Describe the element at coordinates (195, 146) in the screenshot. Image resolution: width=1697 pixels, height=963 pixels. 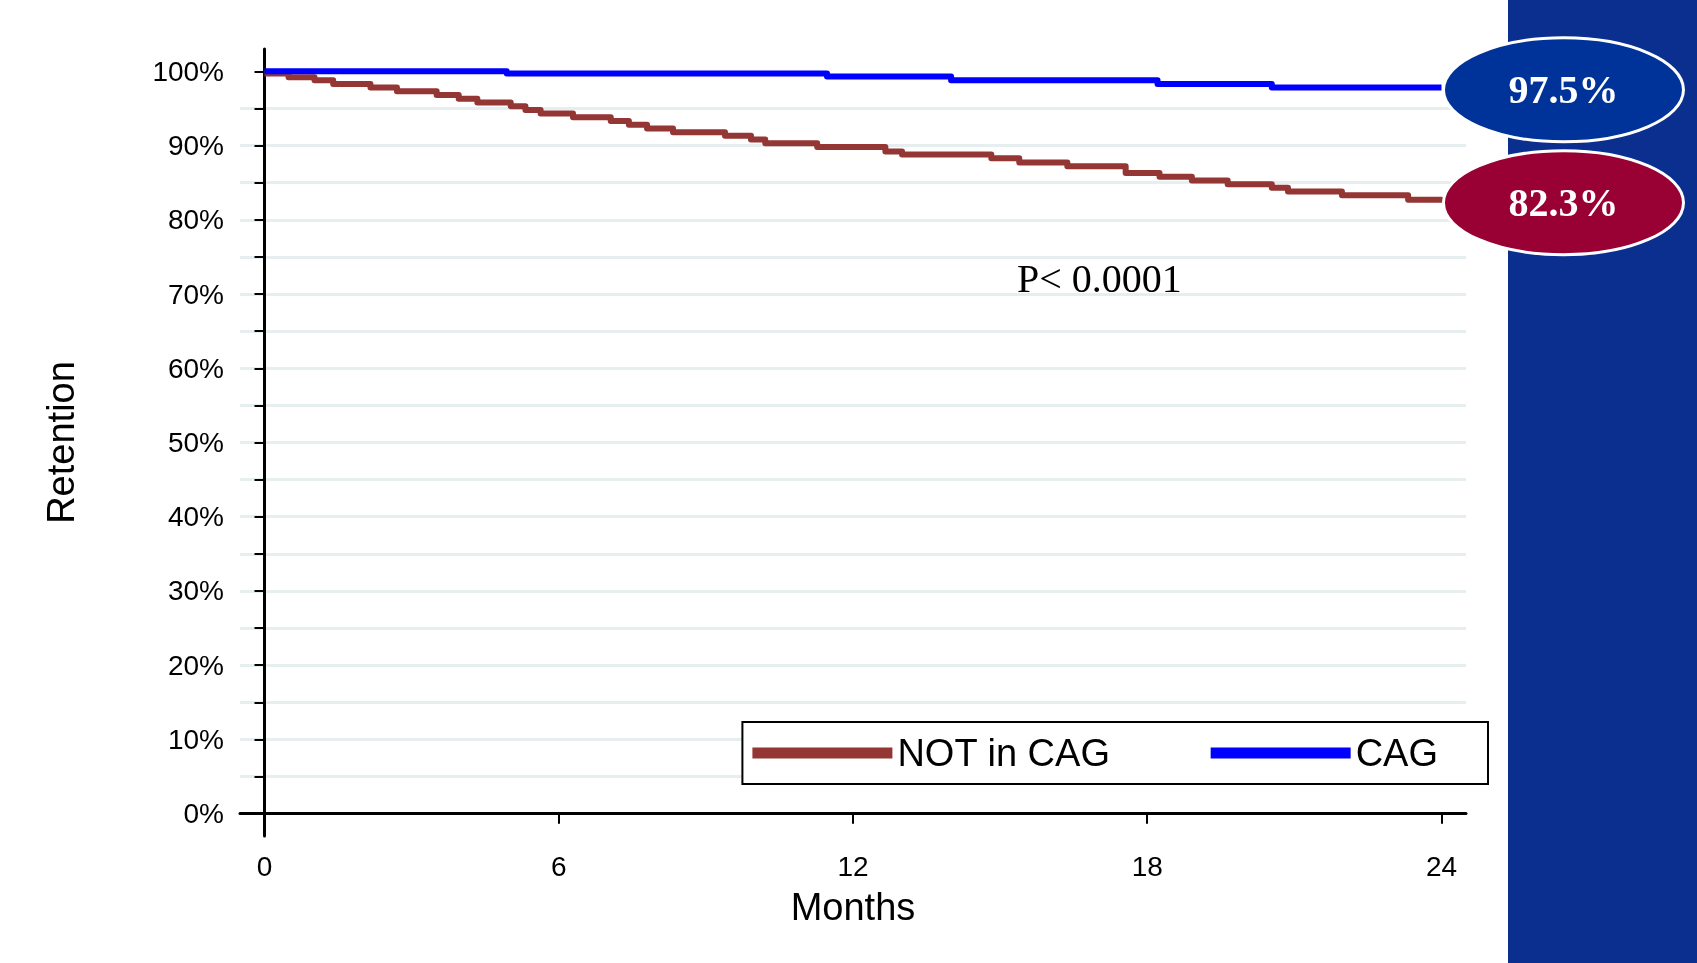
I see `y-tick-label: 90%` at that location.